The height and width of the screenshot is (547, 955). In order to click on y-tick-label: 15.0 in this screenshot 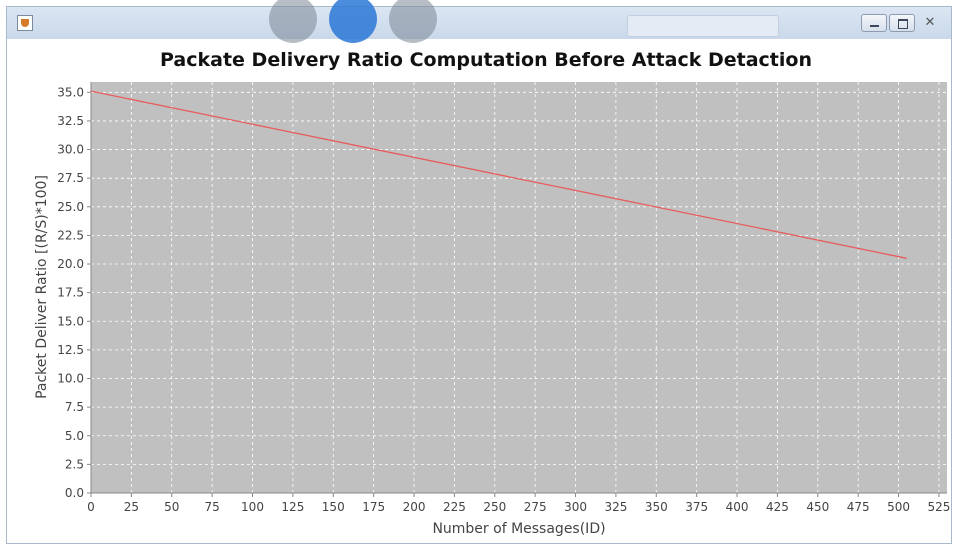, I will do `click(70, 321)`.